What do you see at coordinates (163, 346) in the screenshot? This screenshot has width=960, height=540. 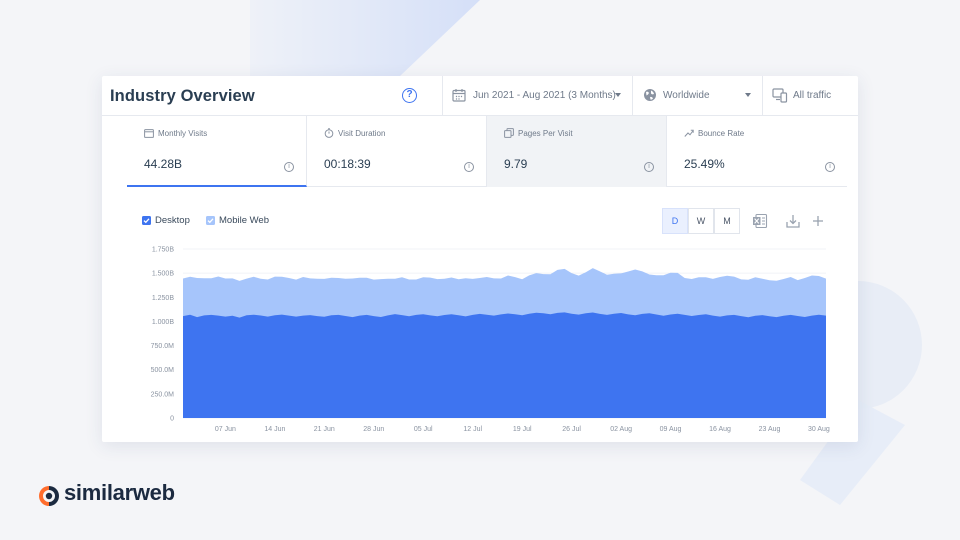 I see `y-tick-label: 750.0M` at bounding box center [163, 346].